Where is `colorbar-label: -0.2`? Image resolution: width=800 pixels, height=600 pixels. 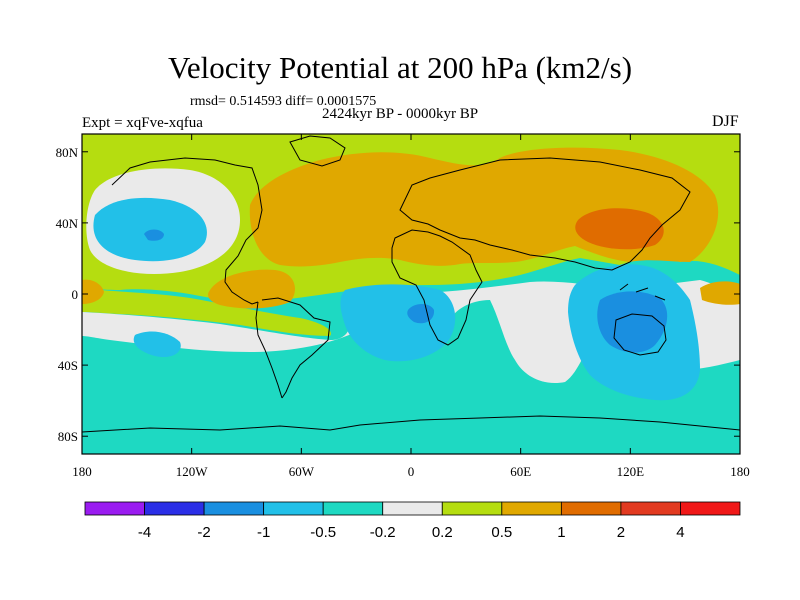 colorbar-label: -0.2 is located at coordinates (383, 532).